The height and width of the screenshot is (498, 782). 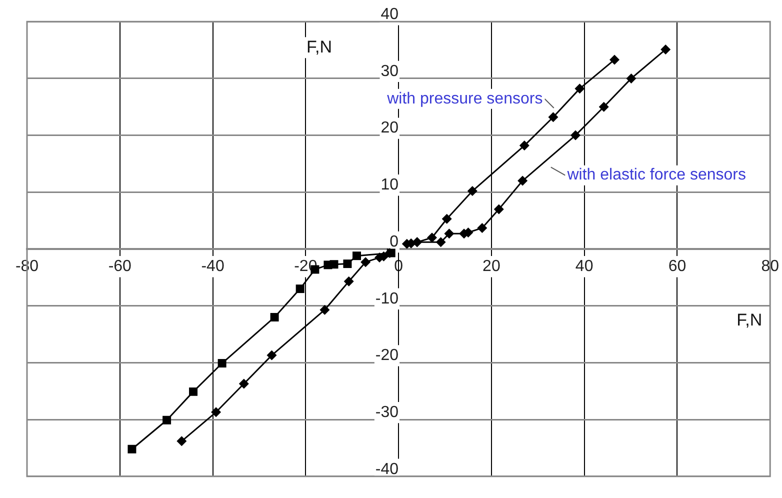 What do you see at coordinates (389, 71) in the screenshot?
I see `y-tick-label: 30` at bounding box center [389, 71].